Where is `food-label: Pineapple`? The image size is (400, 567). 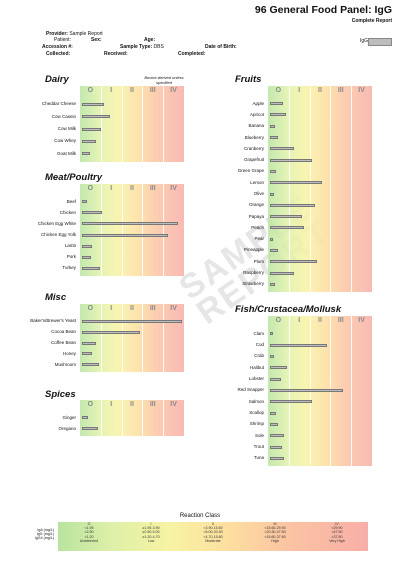
food-label: Pineapple is located at coordinates (253, 250).